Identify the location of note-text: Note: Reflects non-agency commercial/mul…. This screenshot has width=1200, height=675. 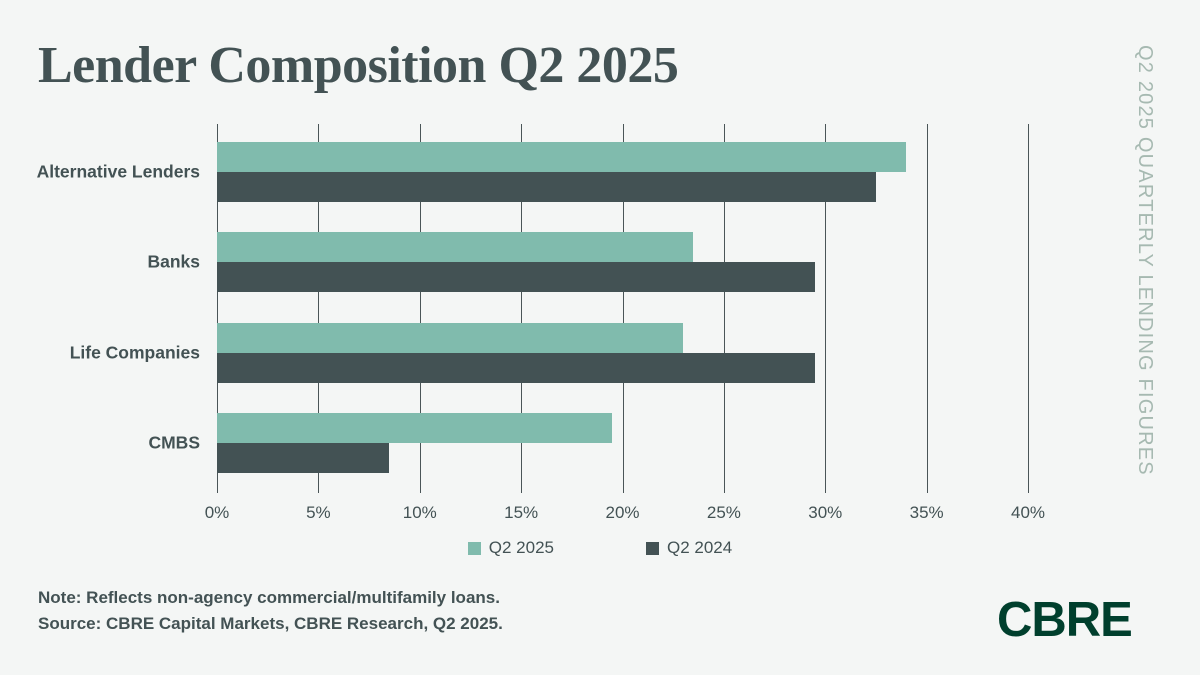
(269, 597).